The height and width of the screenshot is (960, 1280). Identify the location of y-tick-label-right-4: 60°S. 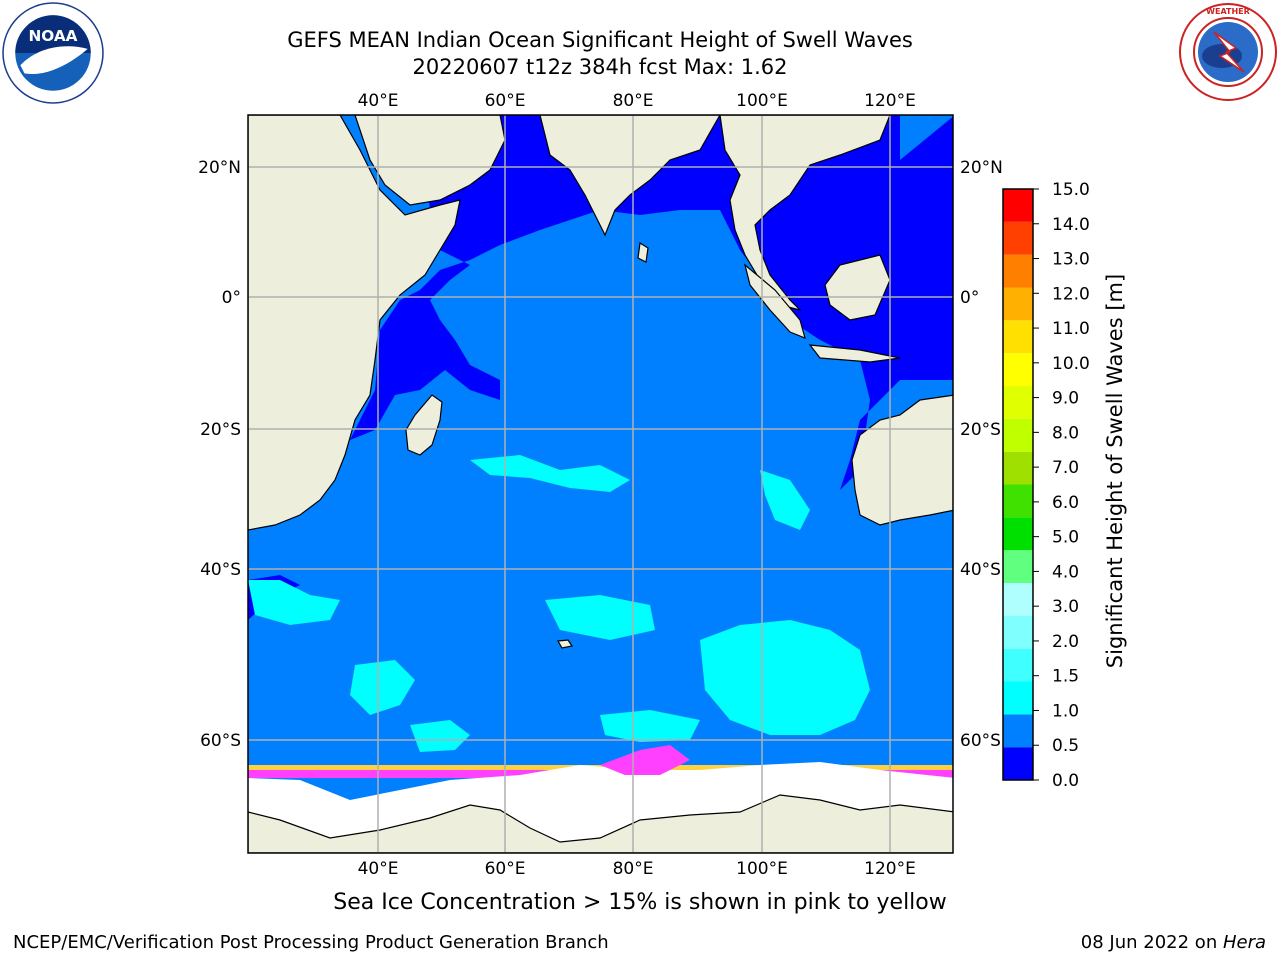
(980, 741).